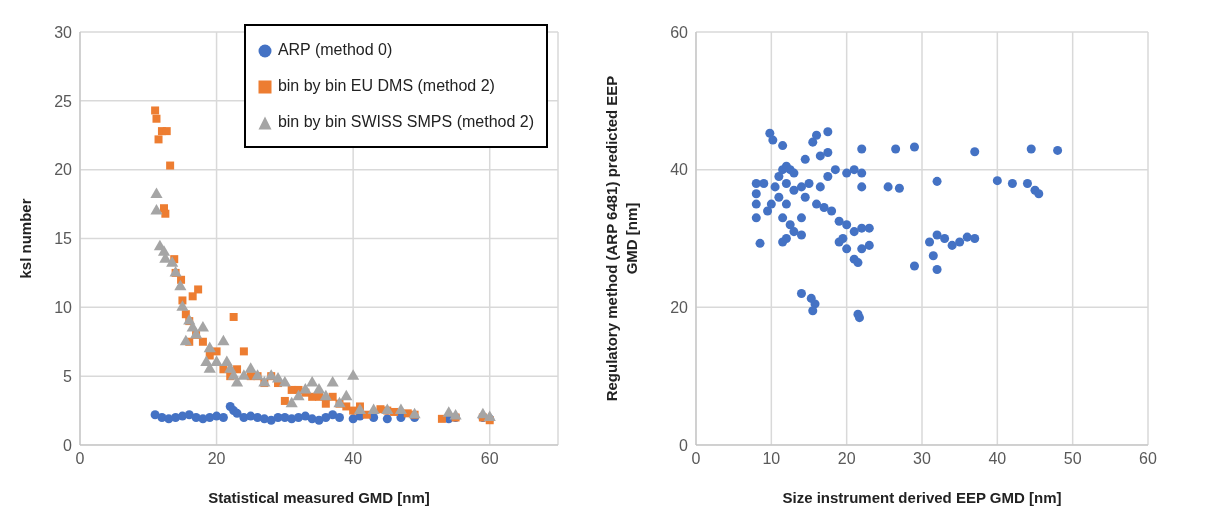 The width and height of the screenshot is (1209, 515). Describe the element at coordinates (386, 85) in the screenshot. I see `legend-label: bin by bin EU DMS (method 2)` at that location.